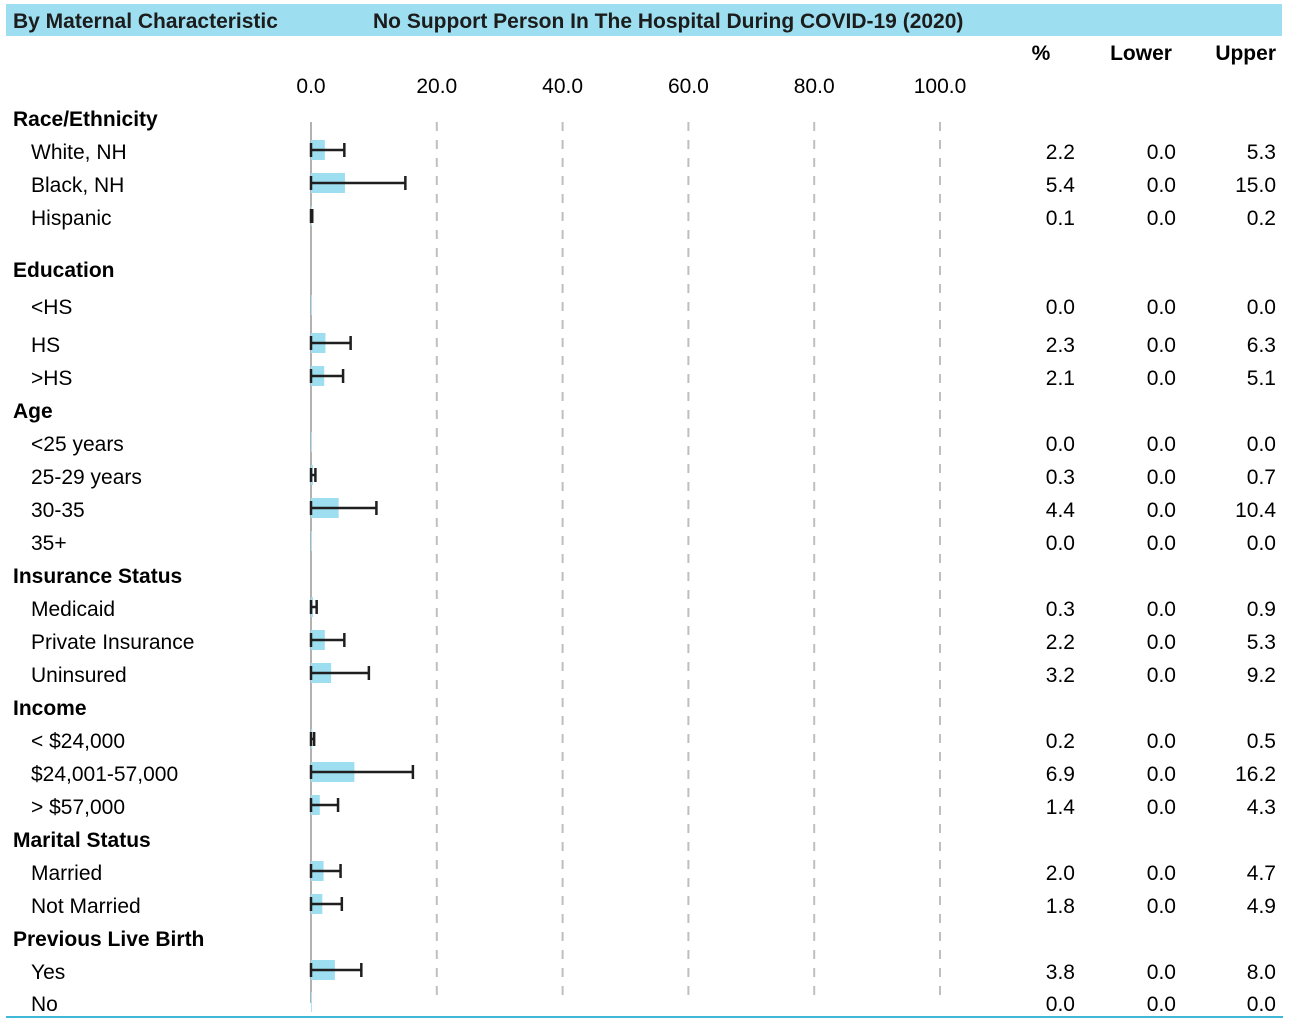  Describe the element at coordinates (44, 1004) in the screenshot. I see `category-label: No` at that location.